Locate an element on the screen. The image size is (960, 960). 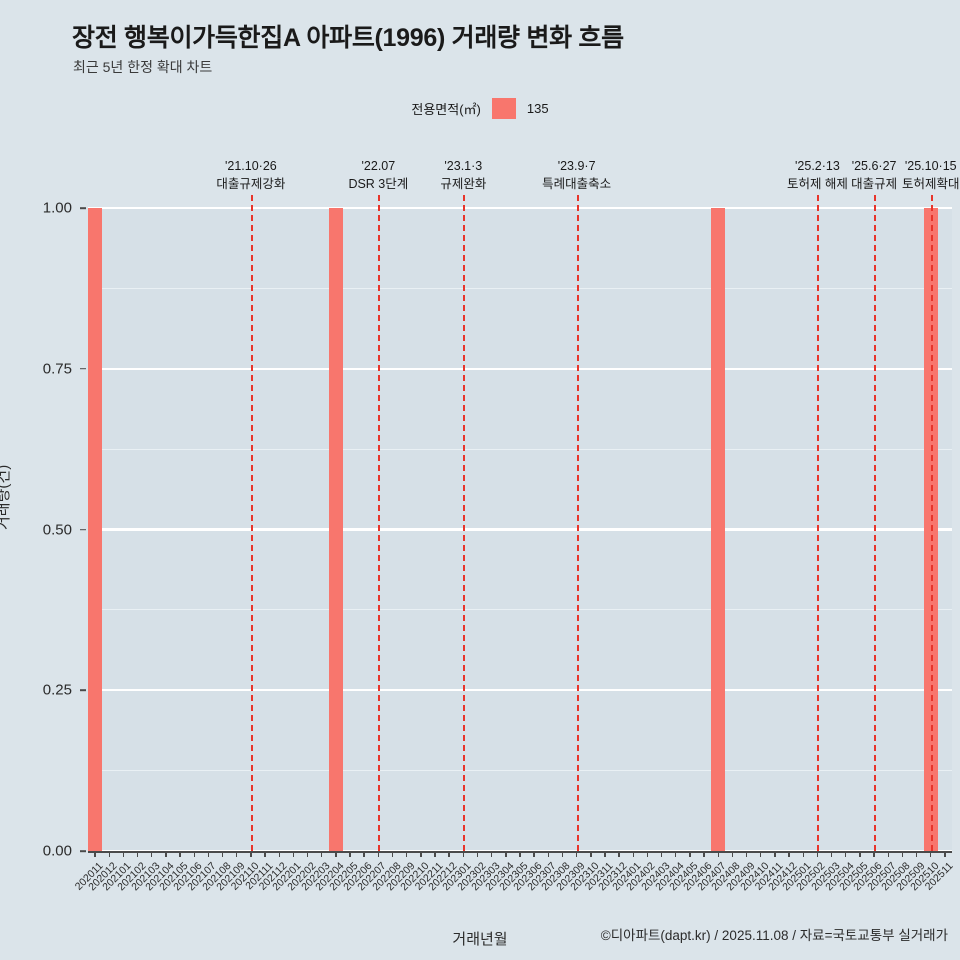
event-label-202510: '25.10·15 토허제확대 is located at coordinates (931, 176).